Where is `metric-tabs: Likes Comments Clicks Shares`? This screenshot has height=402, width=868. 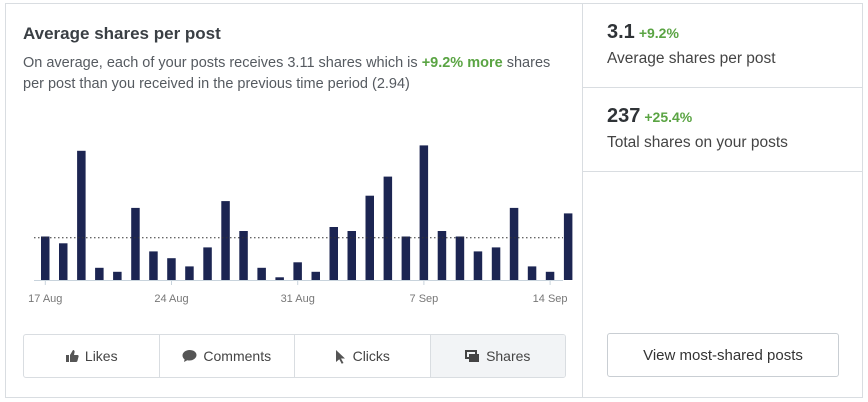
metric-tabs: Likes Comments Clicks Shares is located at coordinates (294, 356).